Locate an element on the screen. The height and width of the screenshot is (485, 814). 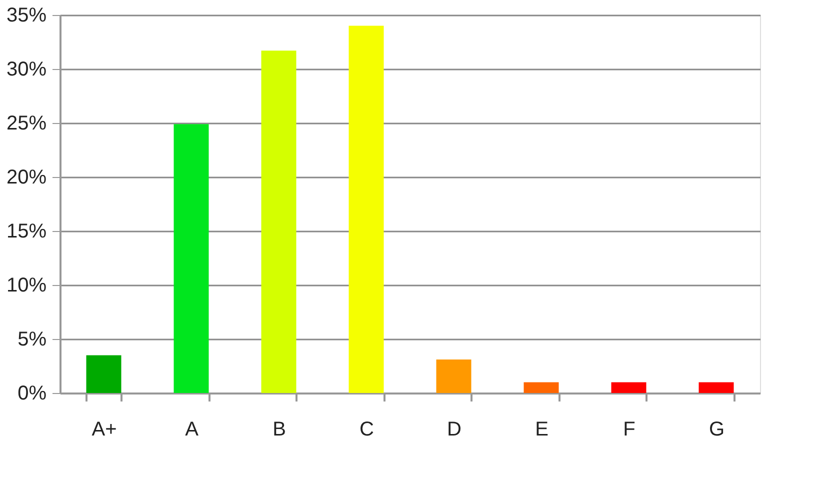
y-tick-label: 30% is located at coordinates (26, 69).